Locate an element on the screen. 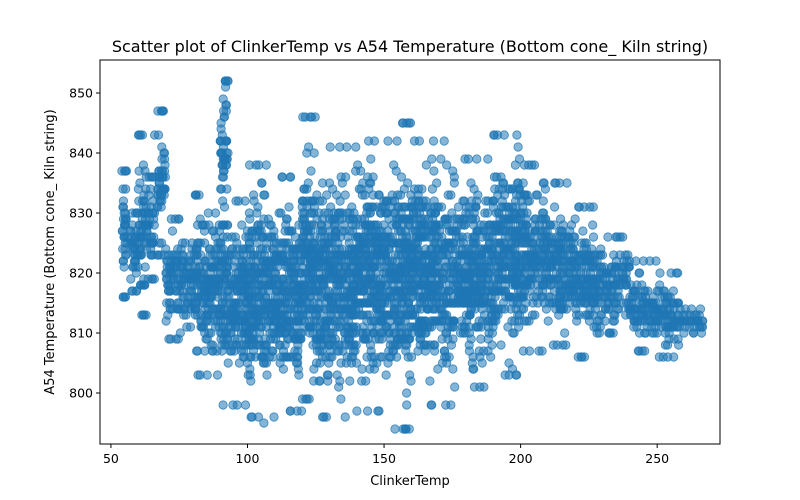 This screenshot has height=500, width=800. x-axis-ticks: 50 100 150 200 250 is located at coordinates (386, 455).